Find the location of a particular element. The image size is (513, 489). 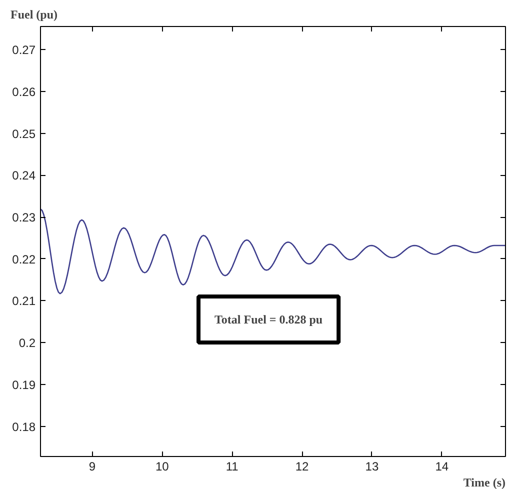

y-axis-title: Fuel (pu) is located at coordinates (34, 15).